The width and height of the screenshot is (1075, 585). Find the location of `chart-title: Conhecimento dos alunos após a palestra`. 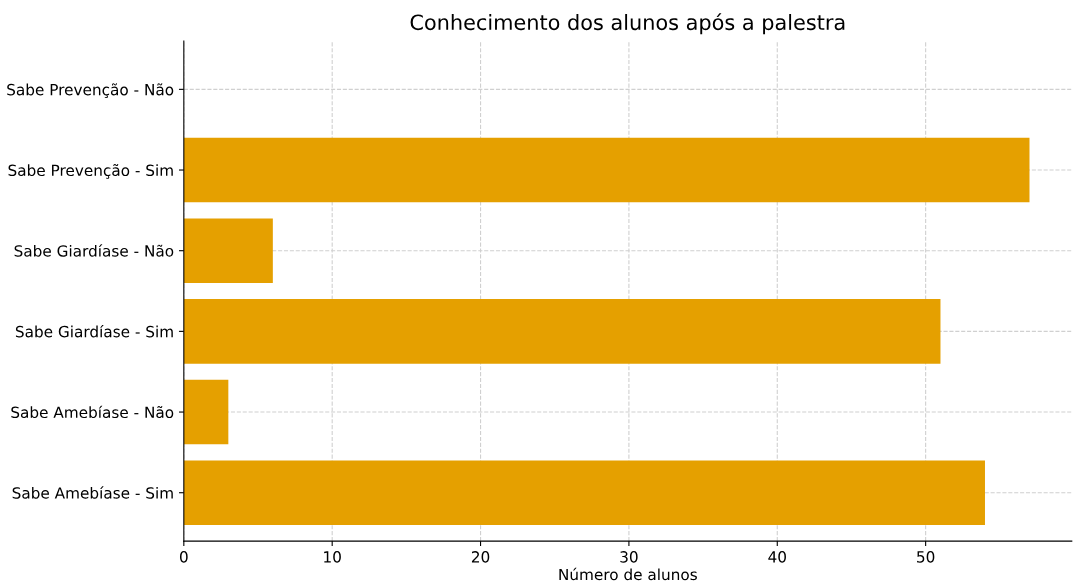

chart-title: Conhecimento dos alunos após a palestra is located at coordinates (627, 24).